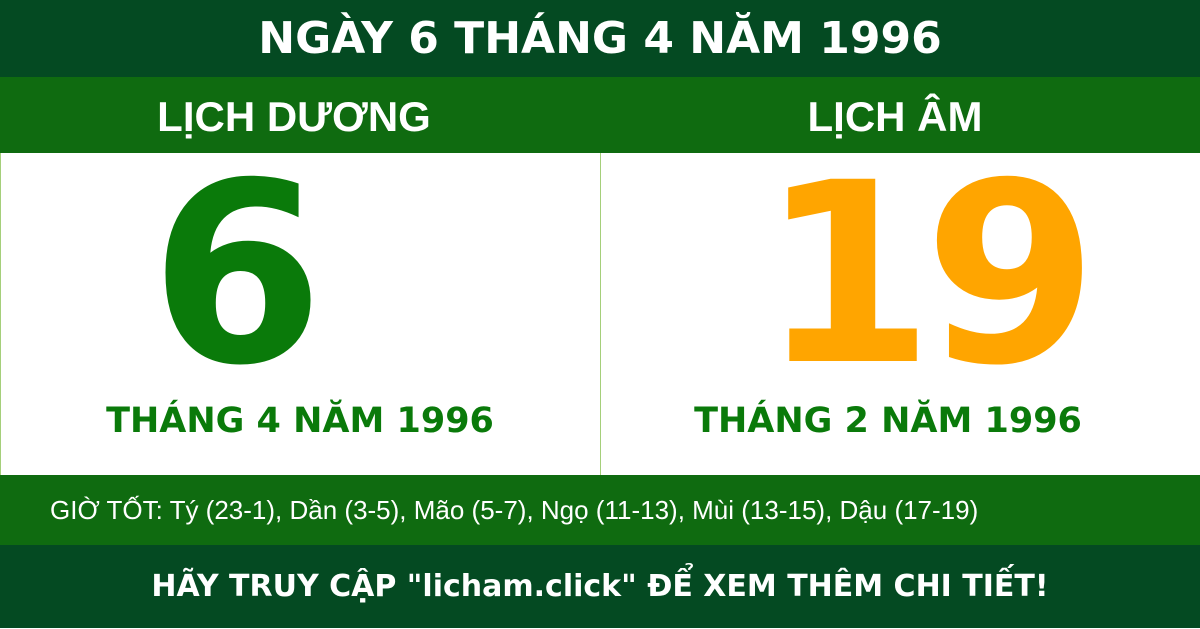 This screenshot has height=629, width=1200. I want to click on lunar-month-year: THÁNG 2 NĂM 1996, so click(888, 421).